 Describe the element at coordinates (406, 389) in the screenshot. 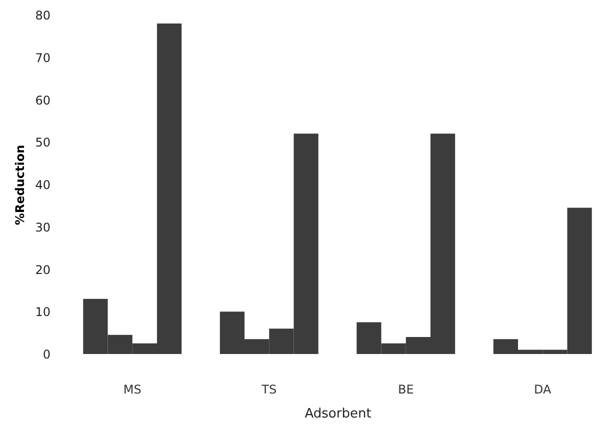

I see `x-tick-label: BE` at that location.